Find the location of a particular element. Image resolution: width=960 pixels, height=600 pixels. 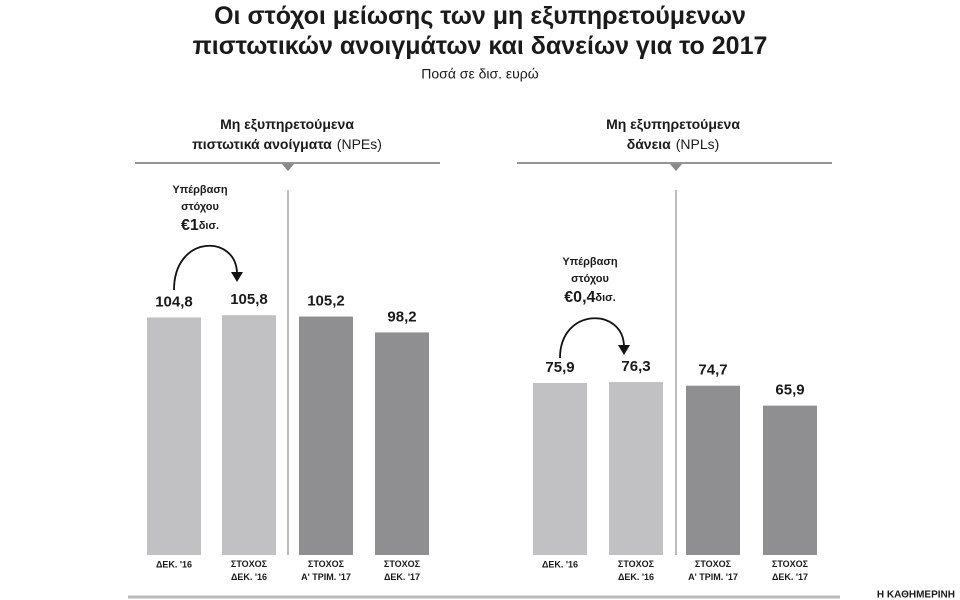

panel-title-note: (NPEs) is located at coordinates (359, 144).